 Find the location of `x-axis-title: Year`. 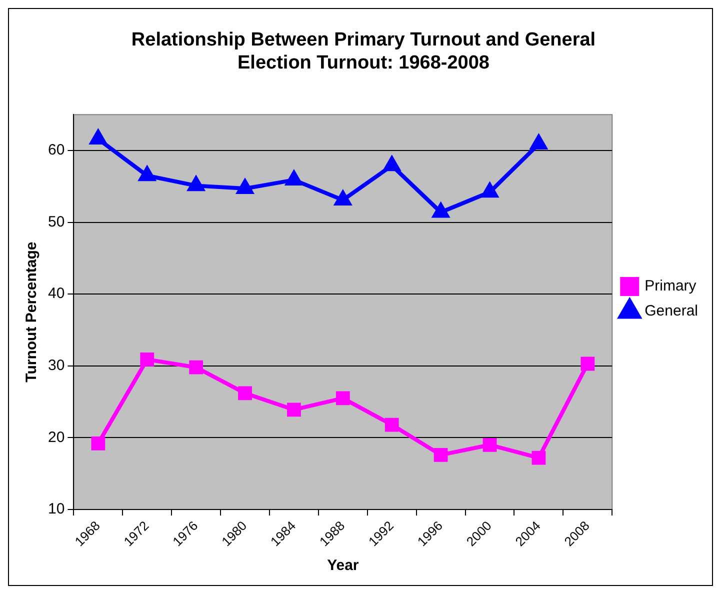

x-axis-title: Year is located at coordinates (343, 565).